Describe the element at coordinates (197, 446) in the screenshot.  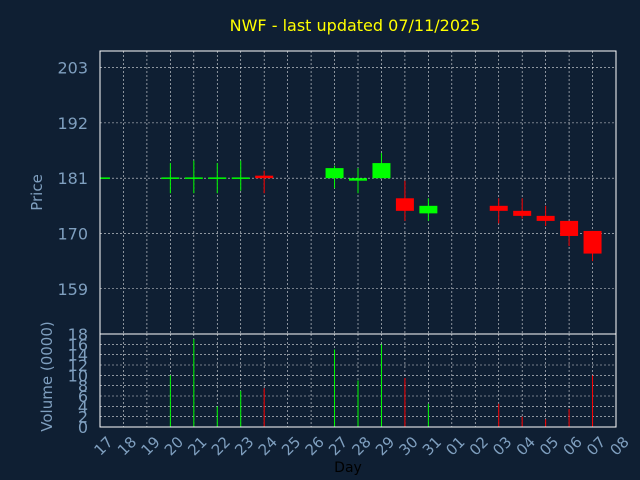
I see `x-tick-label: 21` at that location.